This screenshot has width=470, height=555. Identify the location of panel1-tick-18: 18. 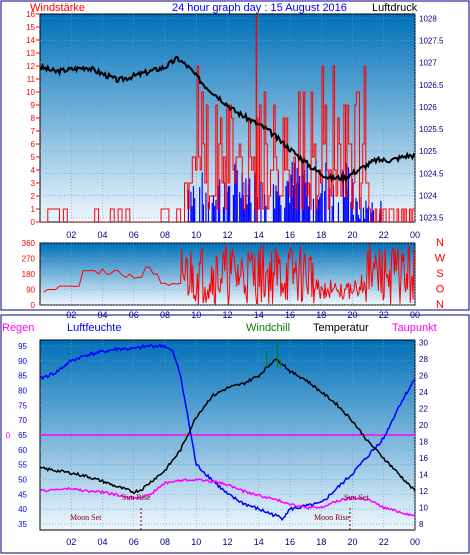
(321, 235).